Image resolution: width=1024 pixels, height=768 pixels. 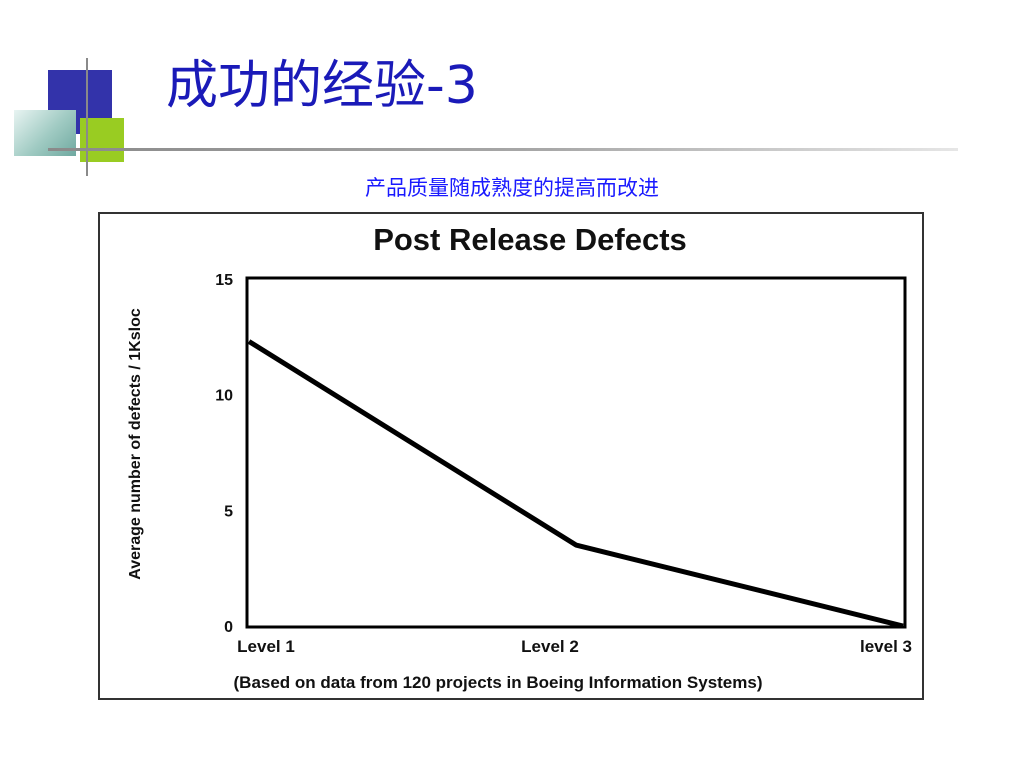 I want to click on x-tick-label: Level 1, so click(x=266, y=646).